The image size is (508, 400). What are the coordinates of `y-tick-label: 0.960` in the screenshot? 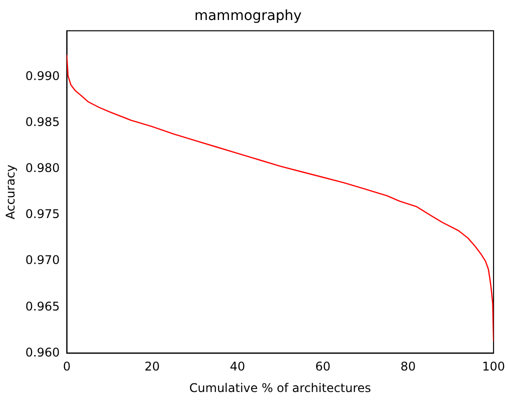 It's located at (42, 352).